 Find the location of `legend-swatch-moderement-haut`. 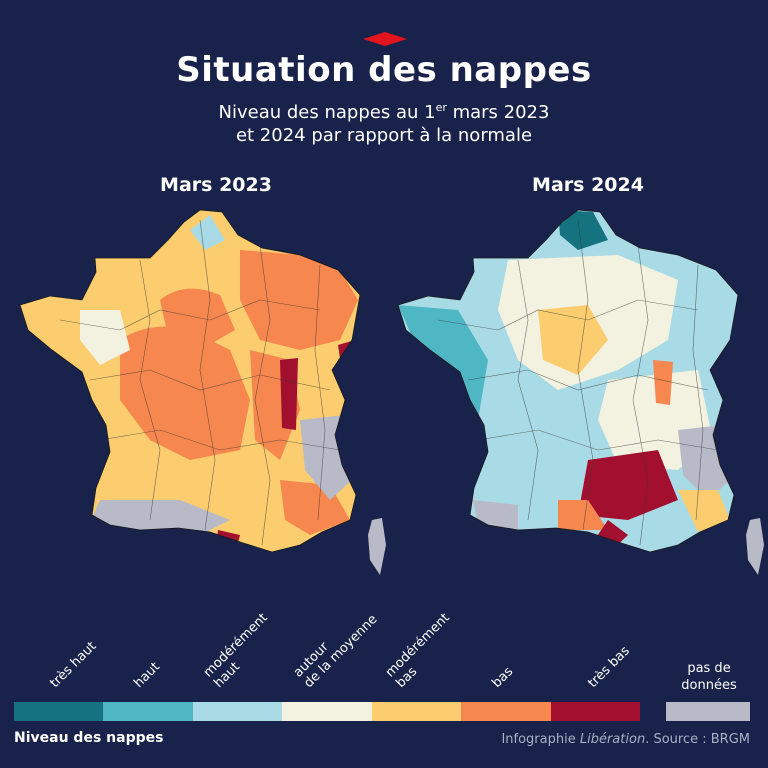

legend-swatch-moderement-haut is located at coordinates (237, 711).